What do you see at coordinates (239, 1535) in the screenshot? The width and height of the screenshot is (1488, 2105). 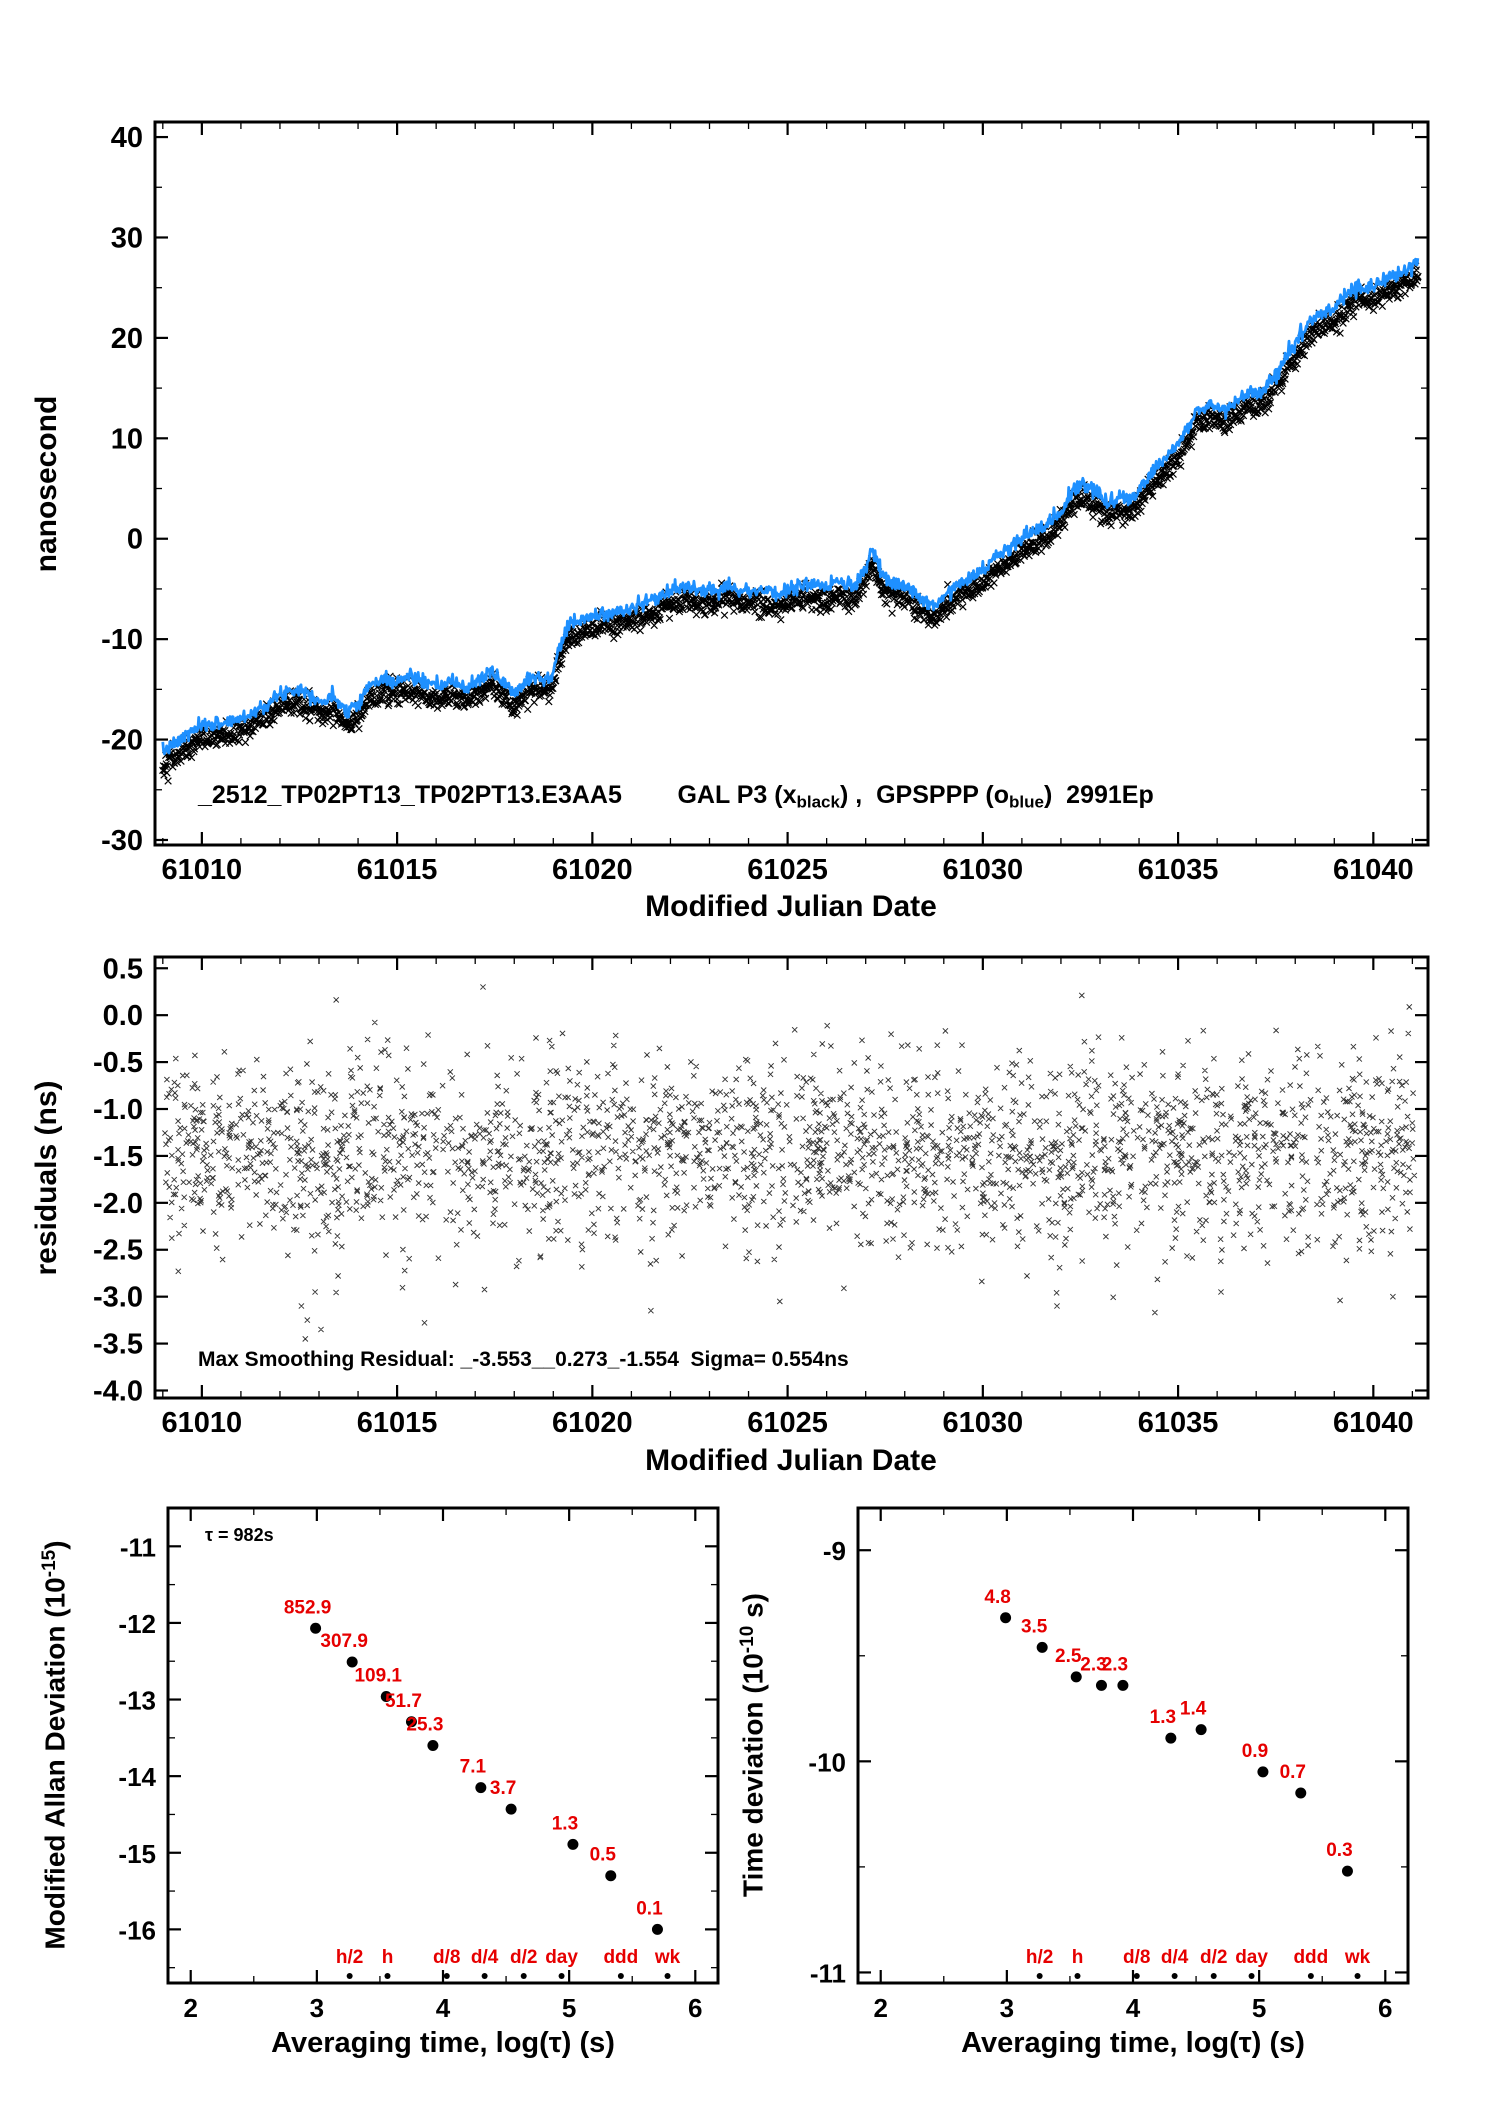 I see `mdev-tau-note: τ = 982s` at bounding box center [239, 1535].